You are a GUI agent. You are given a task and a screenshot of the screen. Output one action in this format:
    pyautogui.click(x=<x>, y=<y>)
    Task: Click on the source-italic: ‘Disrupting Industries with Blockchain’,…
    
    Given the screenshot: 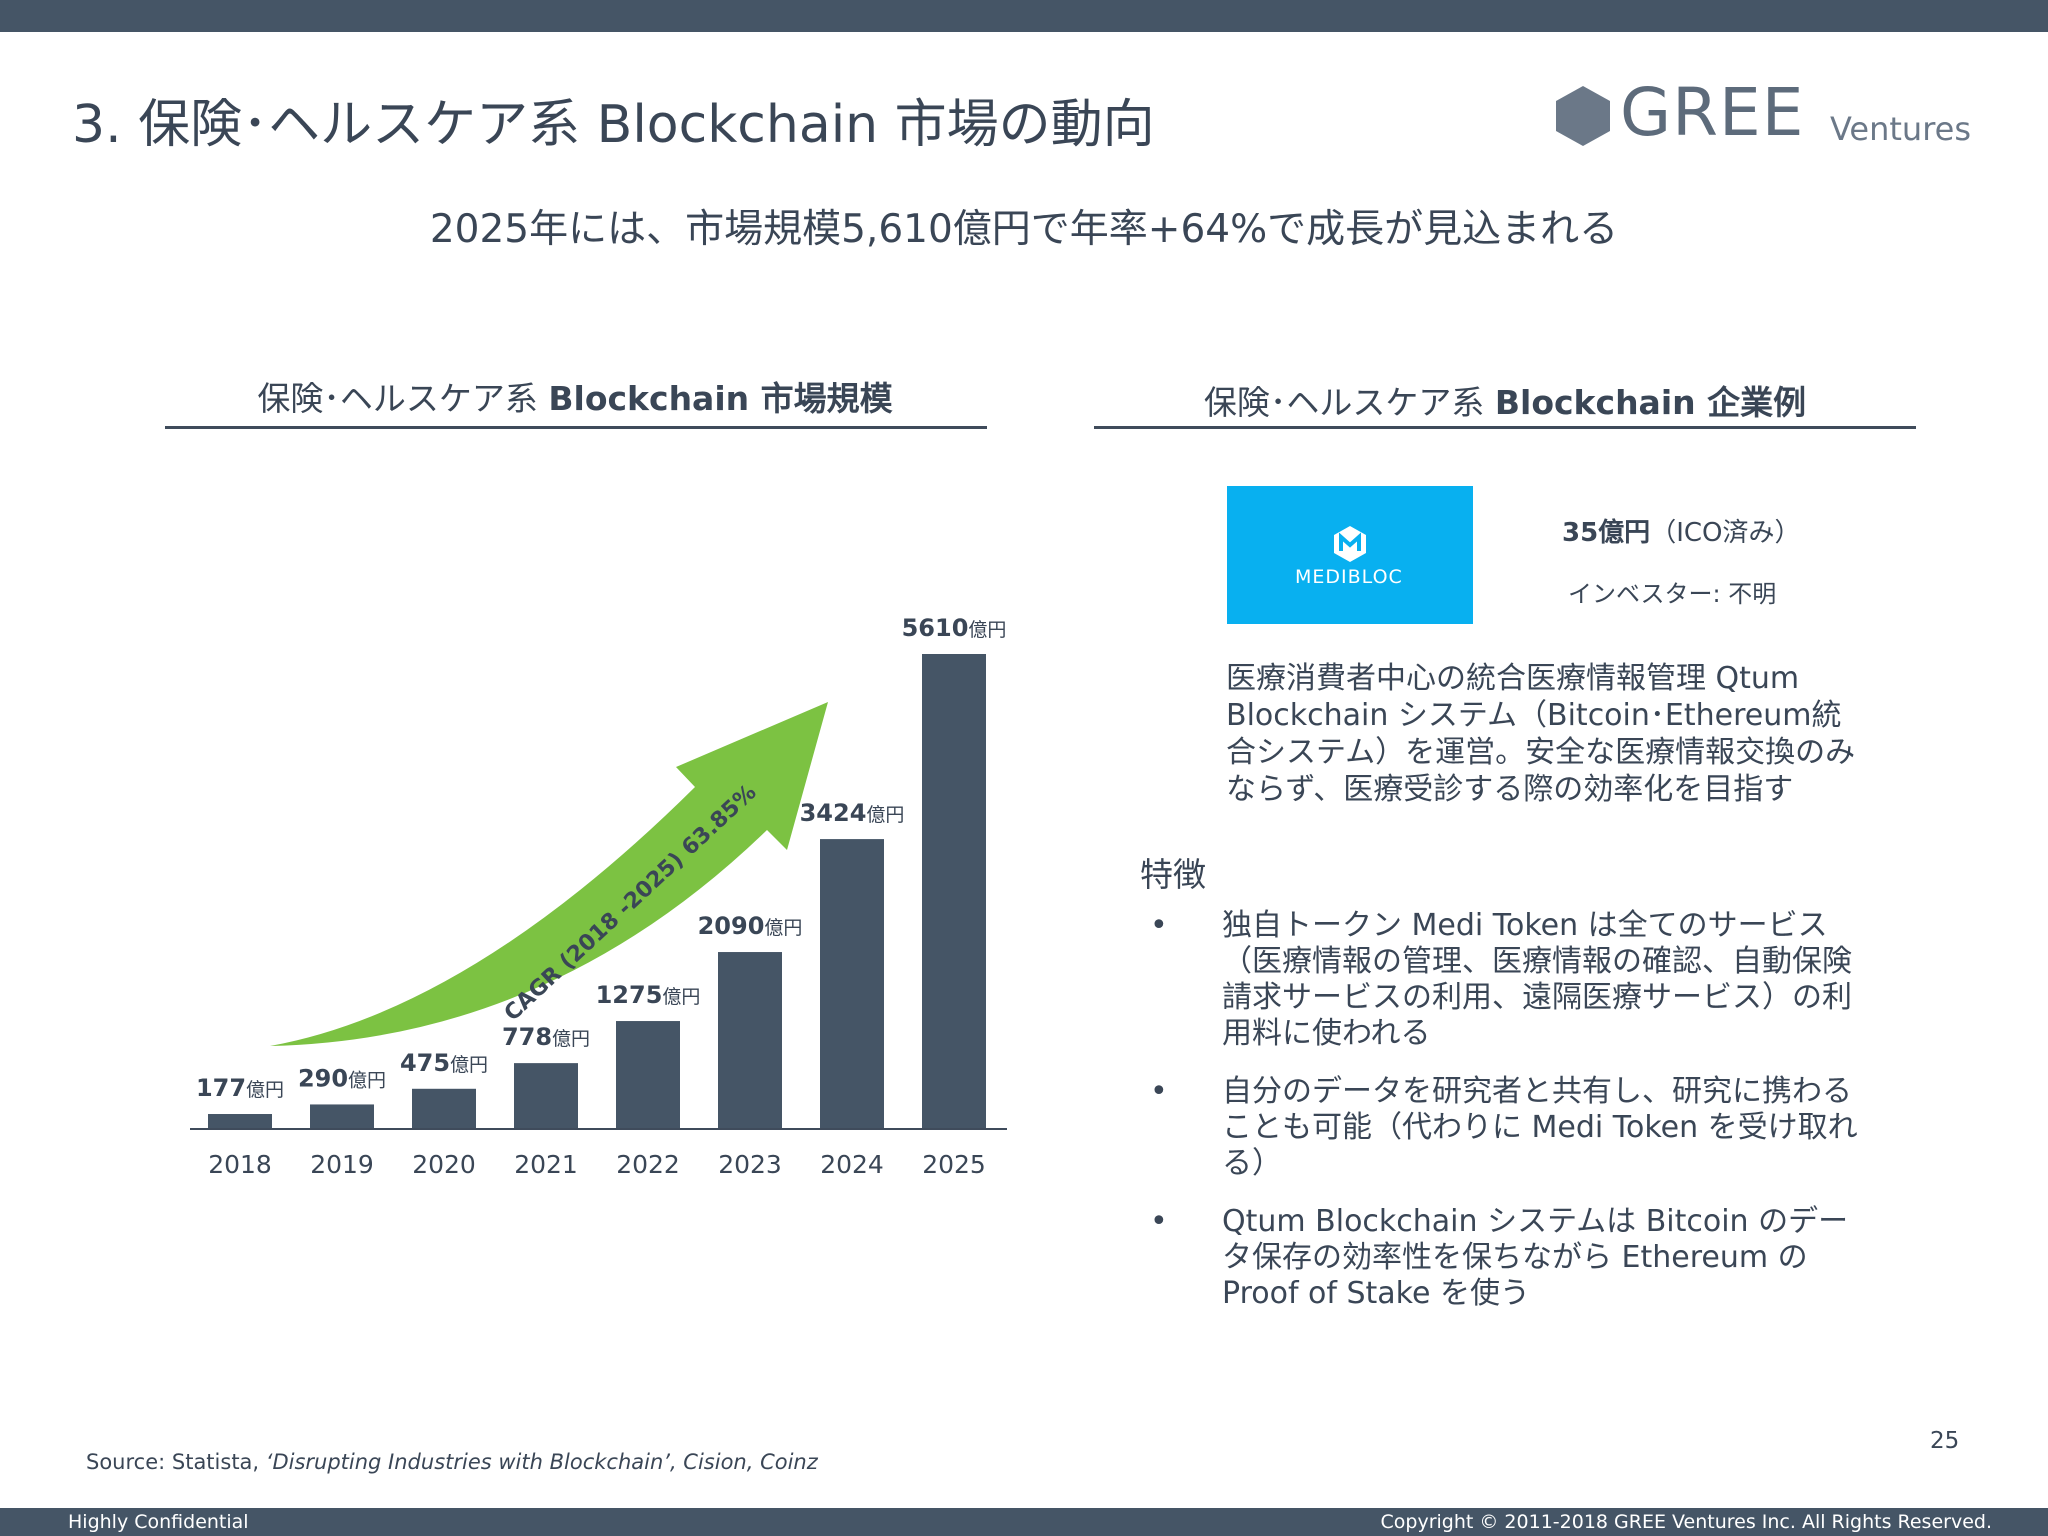 What is the action you would take?
    pyautogui.click(x=541, y=1462)
    